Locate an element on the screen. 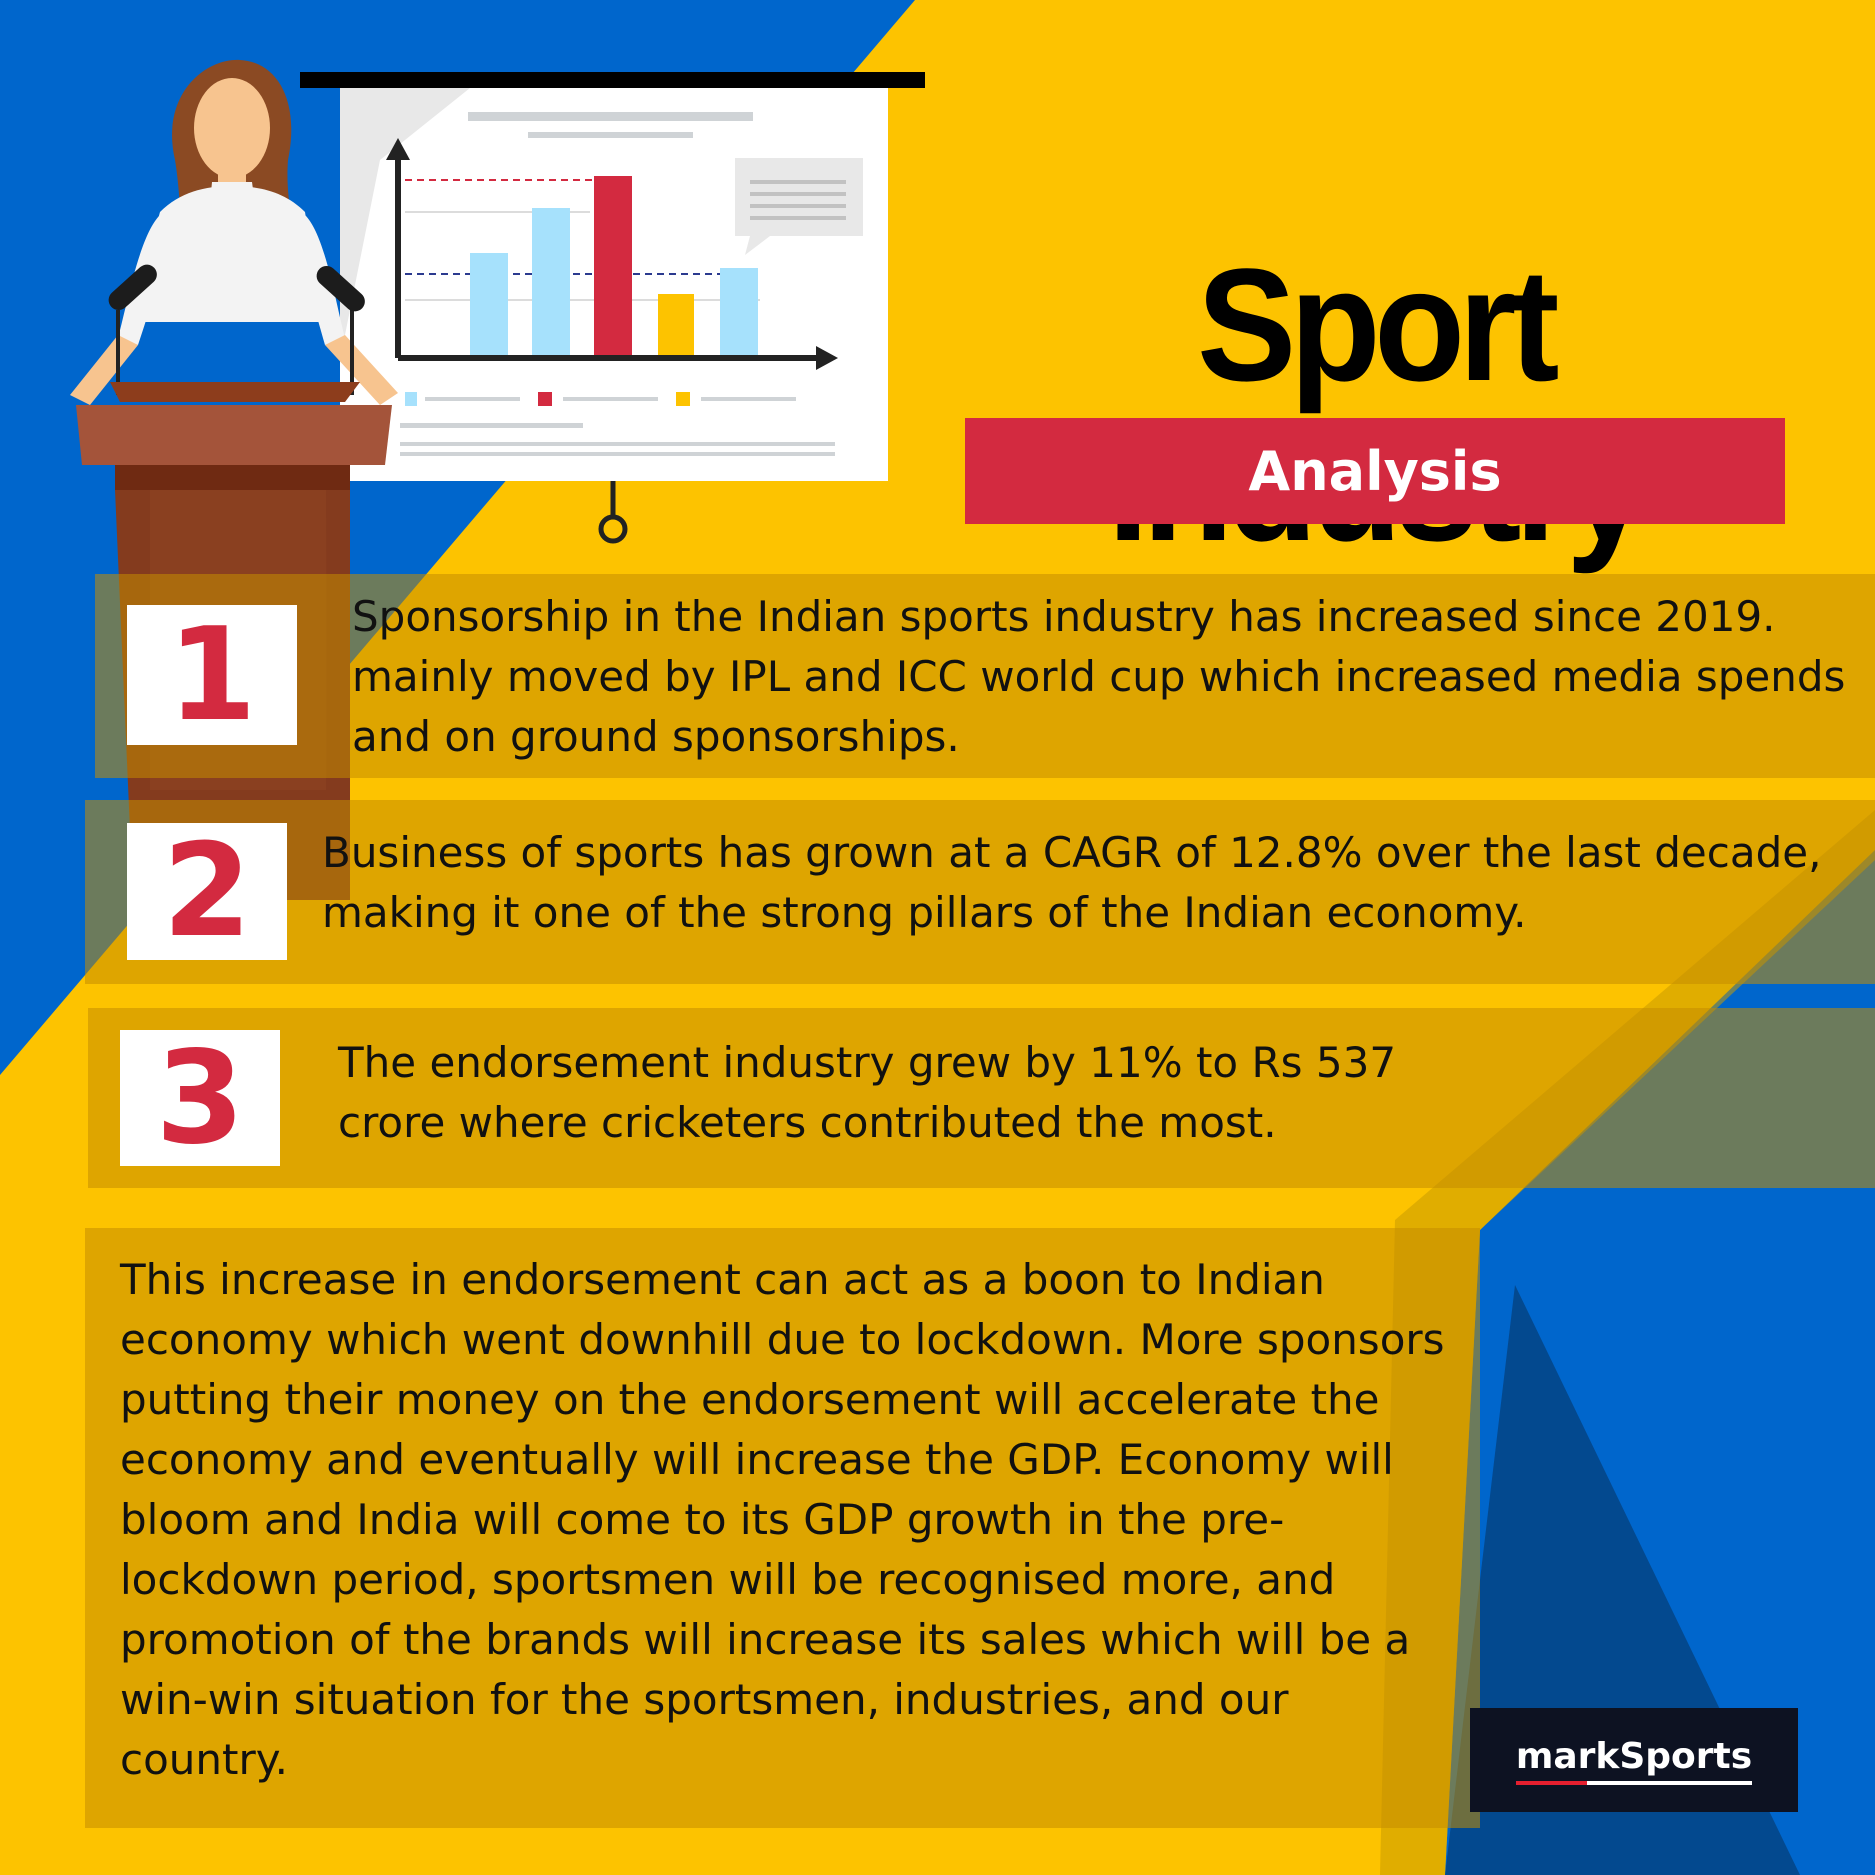 This screenshot has width=1875, height=1875. brand-name: markSports is located at coordinates (1634, 1756).